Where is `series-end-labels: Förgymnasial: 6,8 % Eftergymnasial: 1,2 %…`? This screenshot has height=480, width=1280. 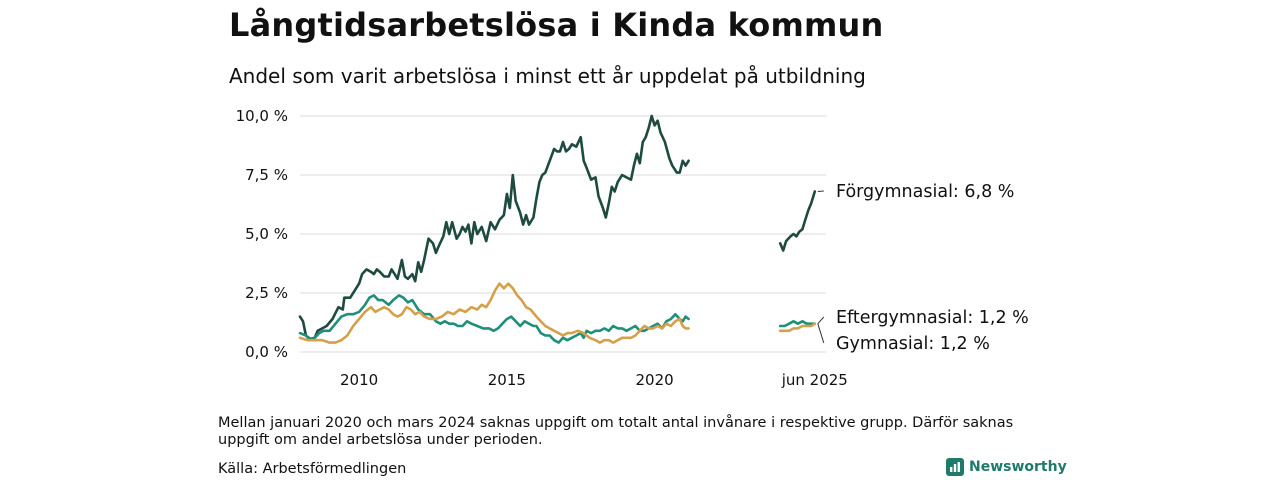
series-end-labels: Förgymnasial: 6,8 % Eftergymnasial: 1,2 %… is located at coordinates (923, 268).